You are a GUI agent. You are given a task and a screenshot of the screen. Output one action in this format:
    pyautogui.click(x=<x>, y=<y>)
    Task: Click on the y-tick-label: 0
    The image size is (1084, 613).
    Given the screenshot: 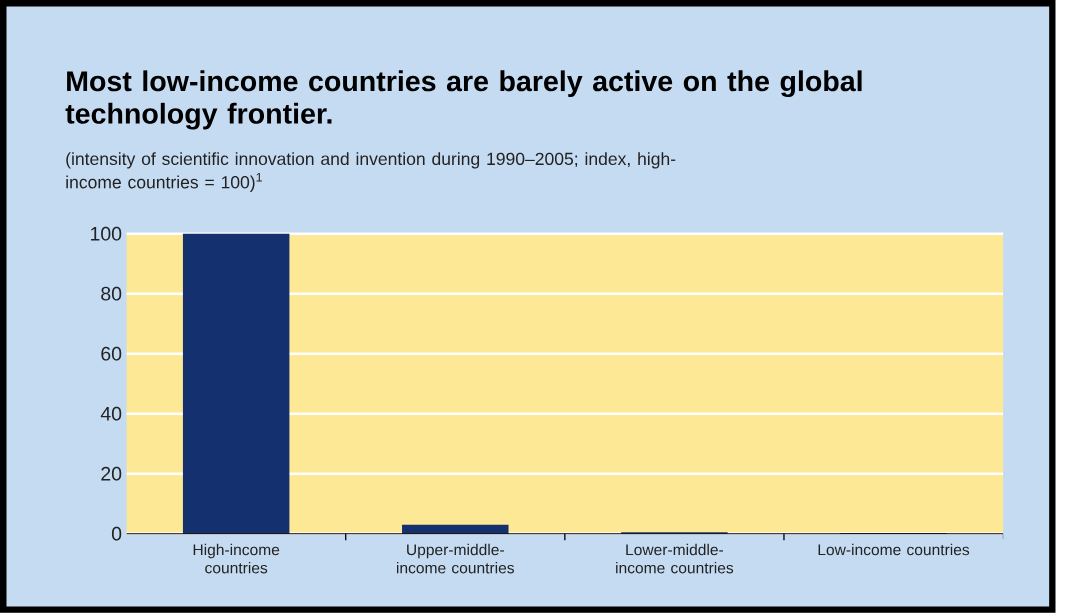 What is the action you would take?
    pyautogui.click(x=116, y=533)
    